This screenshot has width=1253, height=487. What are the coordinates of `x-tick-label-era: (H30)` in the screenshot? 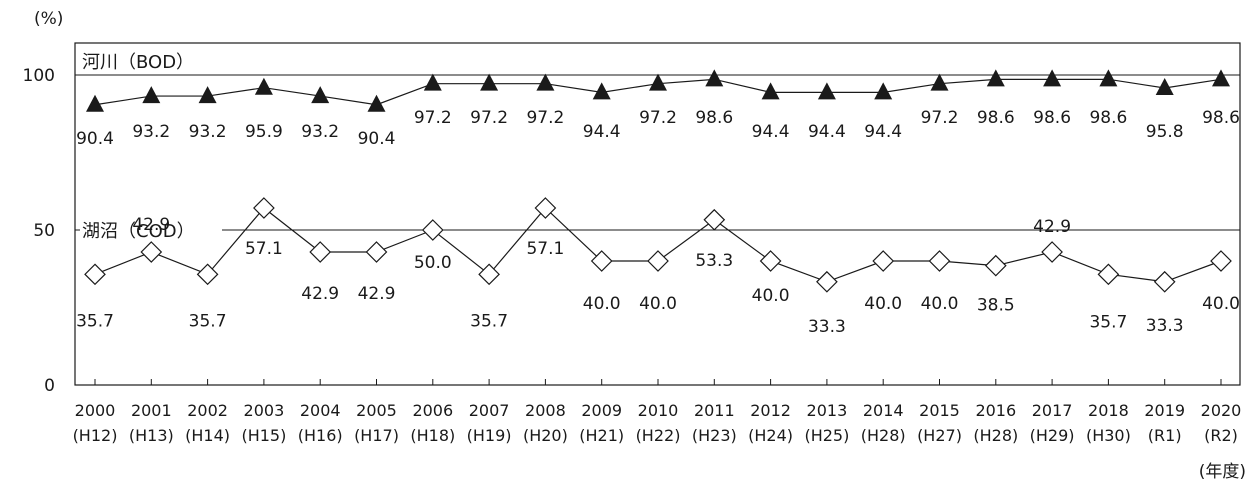 It's located at (1108, 435).